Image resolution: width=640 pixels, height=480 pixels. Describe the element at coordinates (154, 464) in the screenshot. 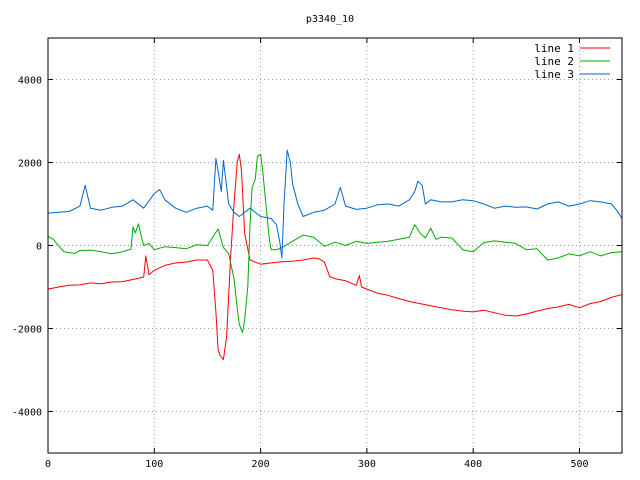

I see `x-tick-label: 100` at that location.